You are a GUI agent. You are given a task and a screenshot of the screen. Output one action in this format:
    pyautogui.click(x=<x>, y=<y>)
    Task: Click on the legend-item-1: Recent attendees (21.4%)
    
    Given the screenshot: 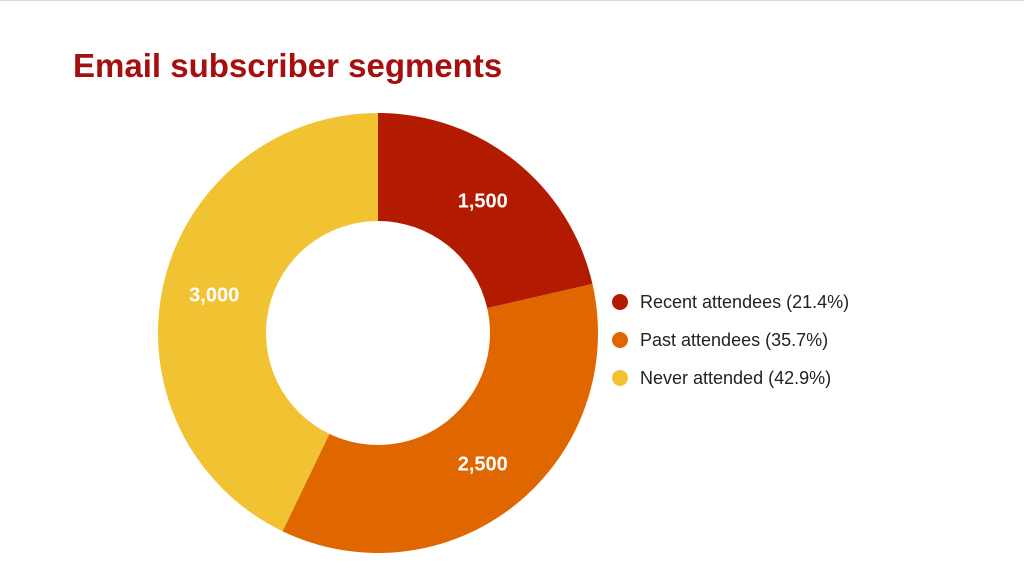 What is the action you would take?
    pyautogui.click(x=730, y=302)
    